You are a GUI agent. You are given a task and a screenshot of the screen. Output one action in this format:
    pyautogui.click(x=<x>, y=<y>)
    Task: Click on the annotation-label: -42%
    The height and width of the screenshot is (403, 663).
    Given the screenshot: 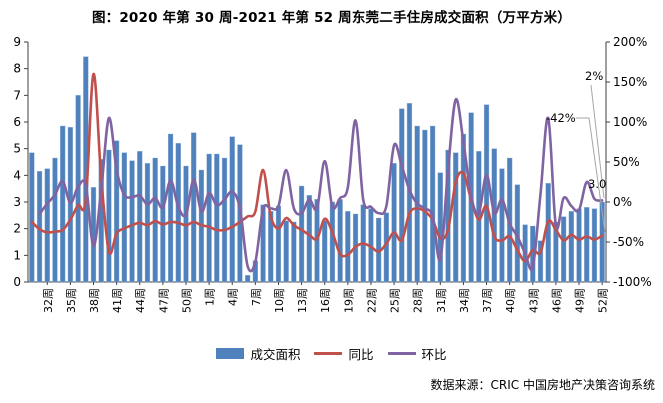 What is the action you would take?
    pyautogui.click(x=561, y=118)
    